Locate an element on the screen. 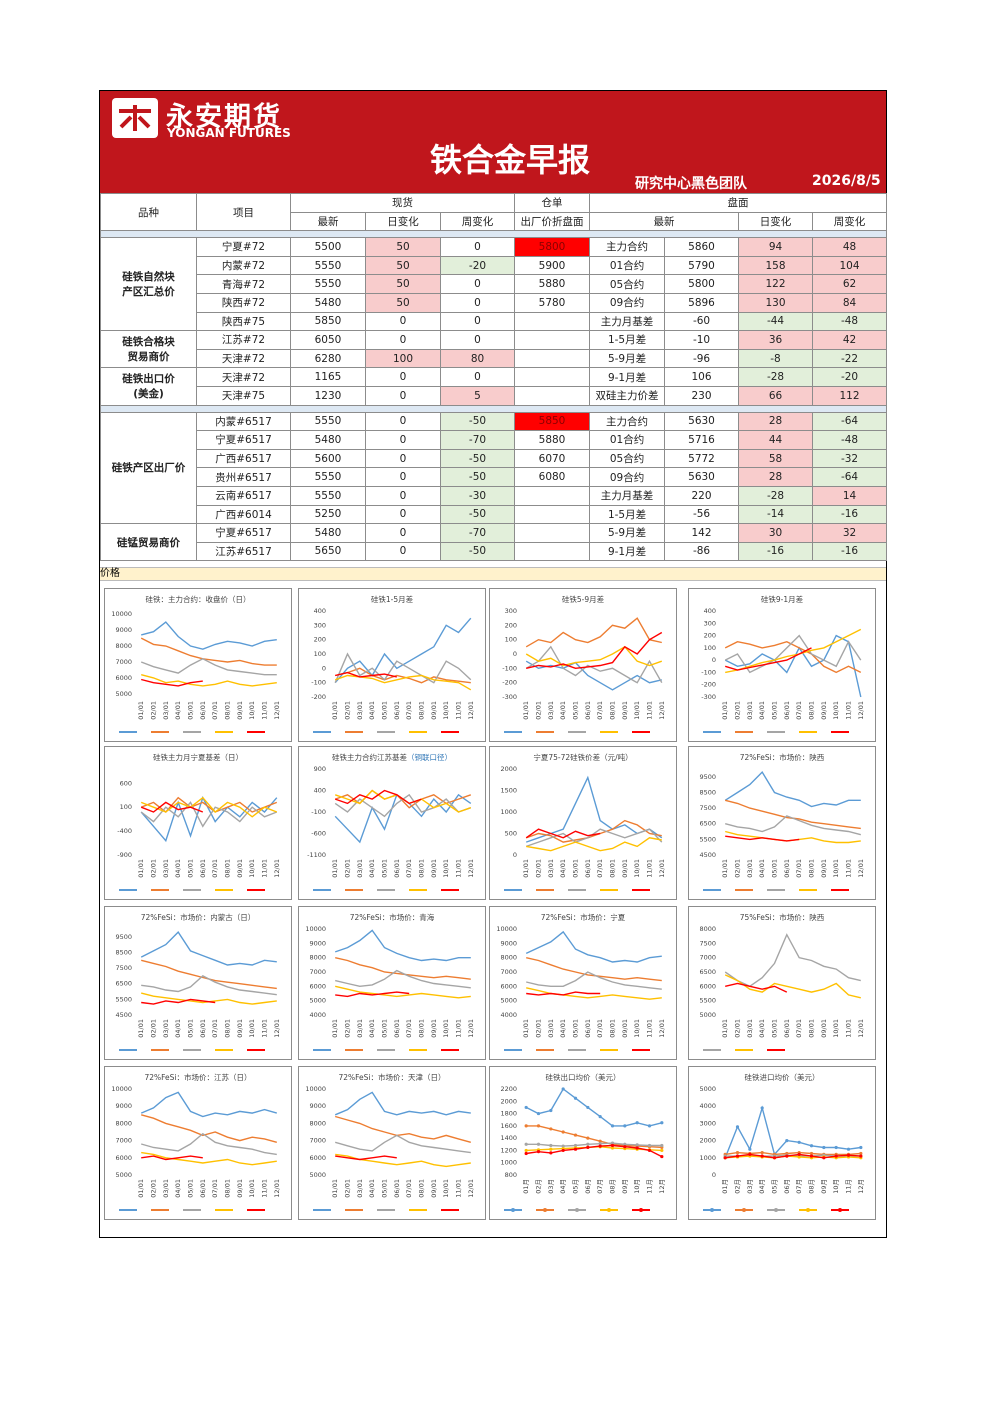 Image resolution: width=992 pixels, height=1403 pixels. cell-fday: 66 is located at coordinates (776, 395).